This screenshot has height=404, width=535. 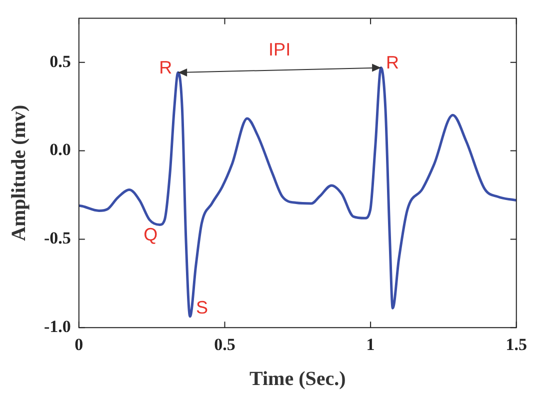 What do you see at coordinates (225, 344) in the screenshot?
I see `x-tick-label: 0.5` at bounding box center [225, 344].